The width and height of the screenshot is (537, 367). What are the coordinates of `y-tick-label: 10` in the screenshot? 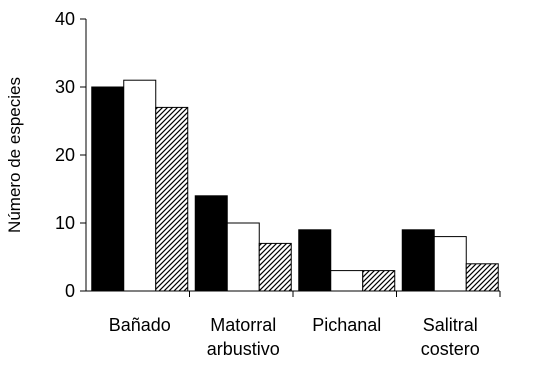 It's located at (65, 223).